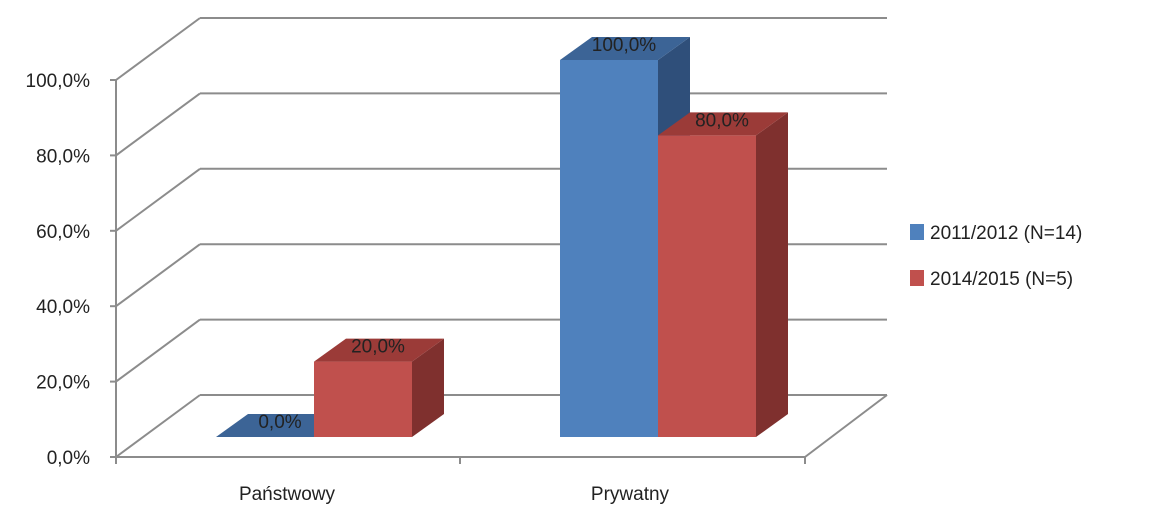  What do you see at coordinates (58, 81) in the screenshot?
I see `y-tick-label: 100,0%` at bounding box center [58, 81].